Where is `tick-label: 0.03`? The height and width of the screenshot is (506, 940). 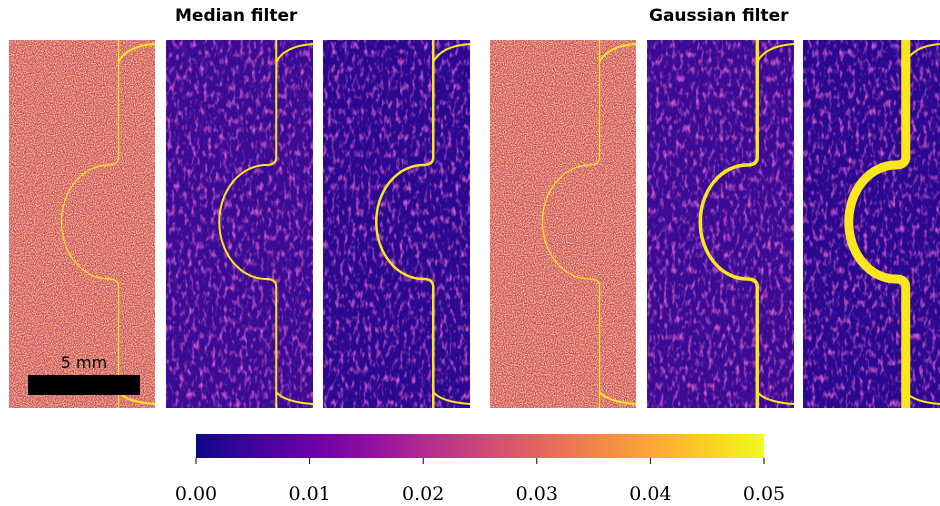
tick-label: 0.03 is located at coordinates (537, 494).